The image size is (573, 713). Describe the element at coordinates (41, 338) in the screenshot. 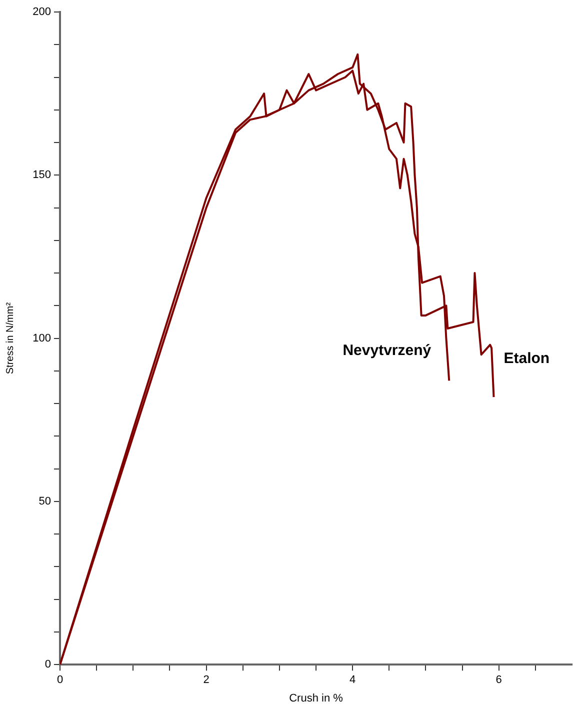

I see `y-tick-label: 100` at that location.